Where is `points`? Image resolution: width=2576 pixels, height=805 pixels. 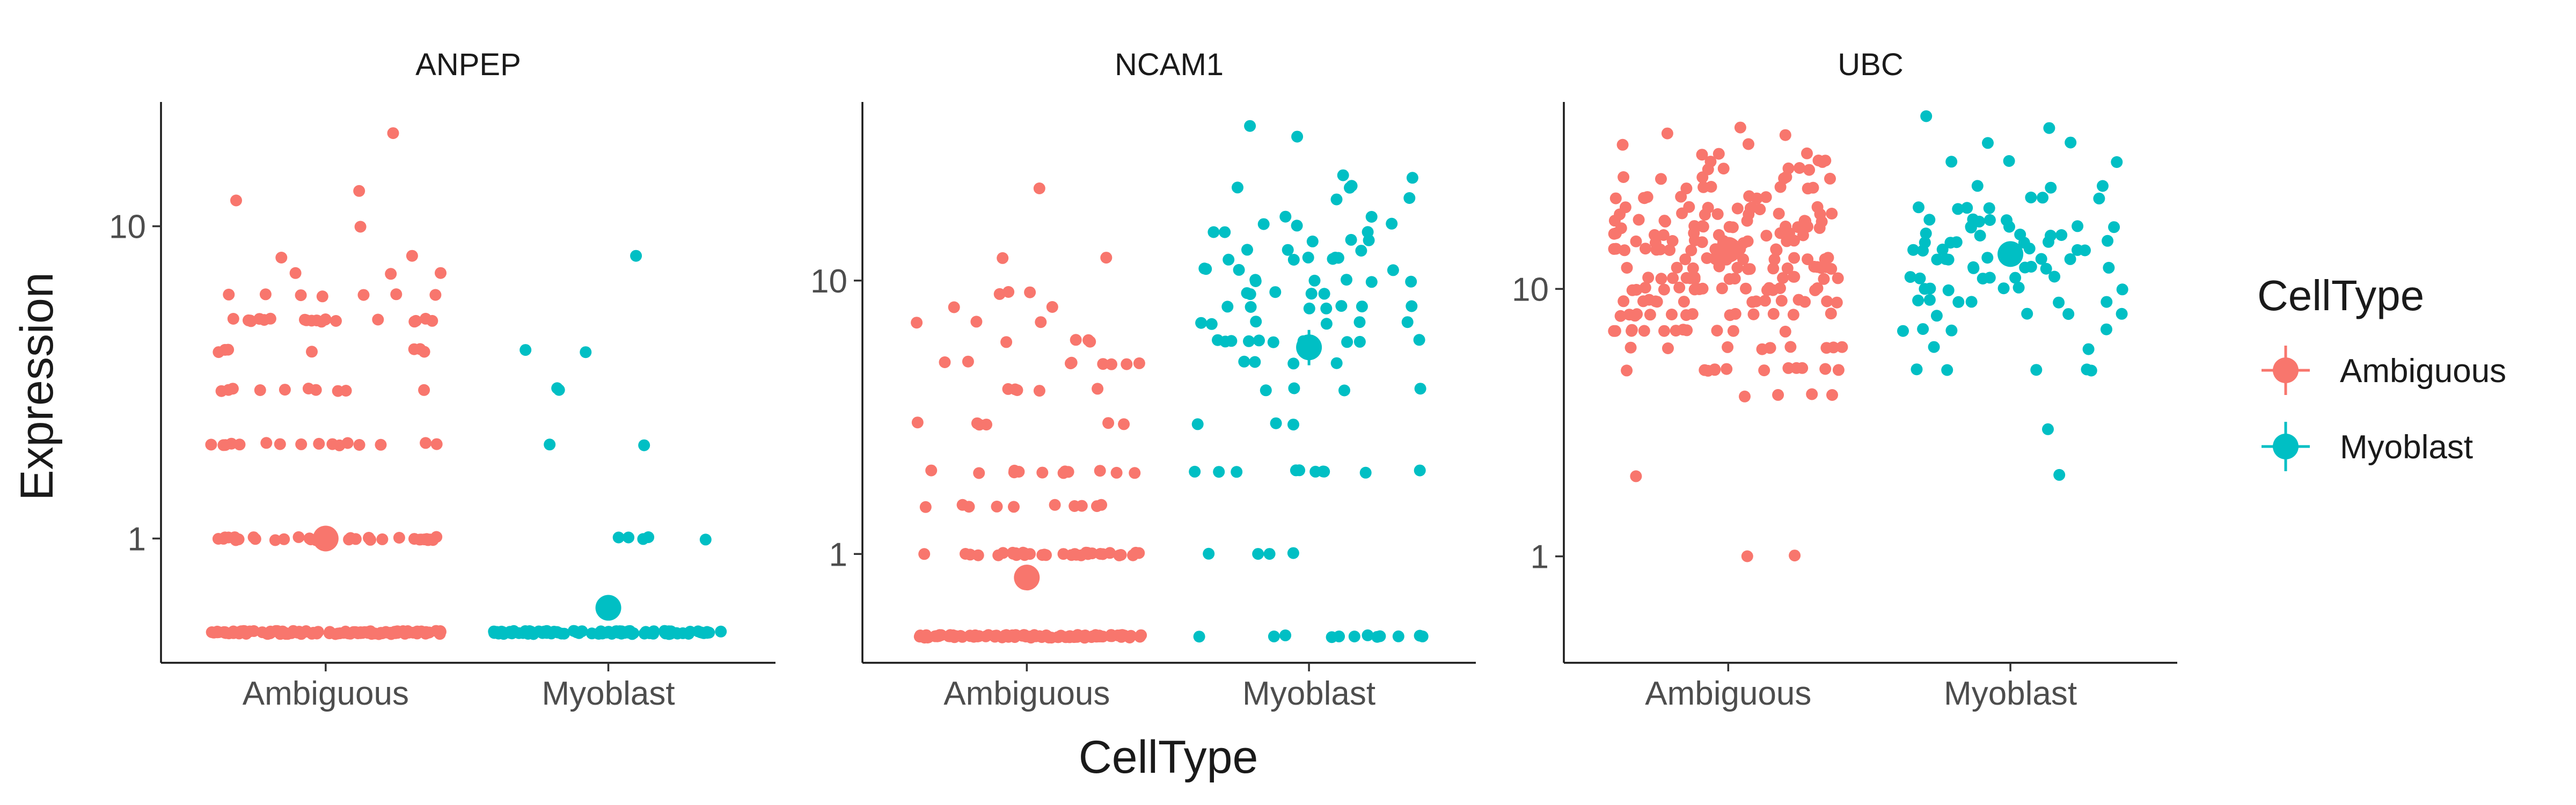 points is located at coordinates (466, 383).